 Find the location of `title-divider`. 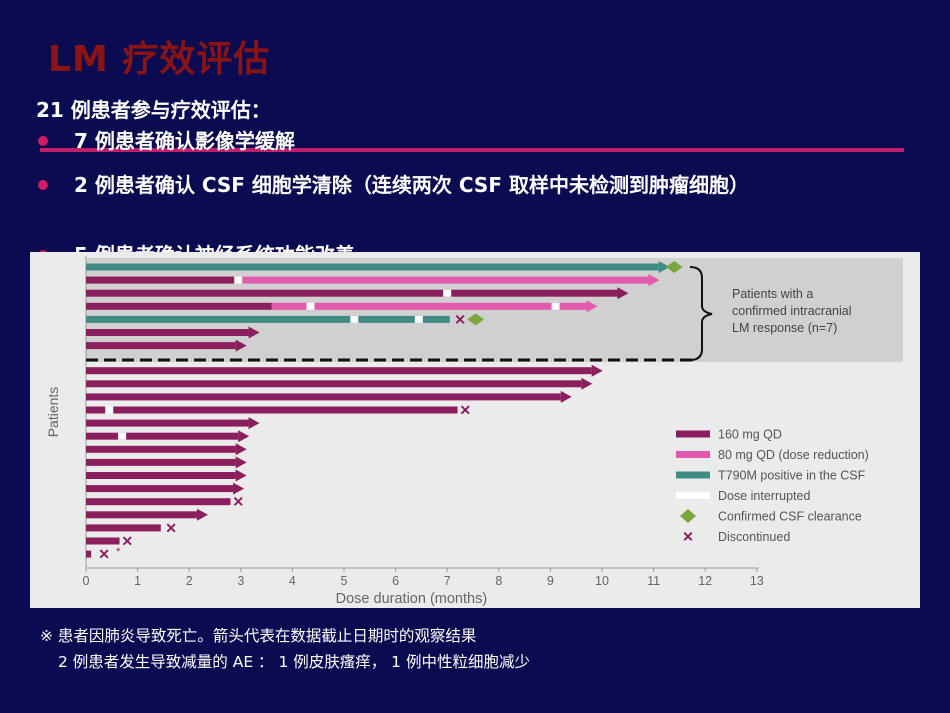

title-divider is located at coordinates (472, 150).